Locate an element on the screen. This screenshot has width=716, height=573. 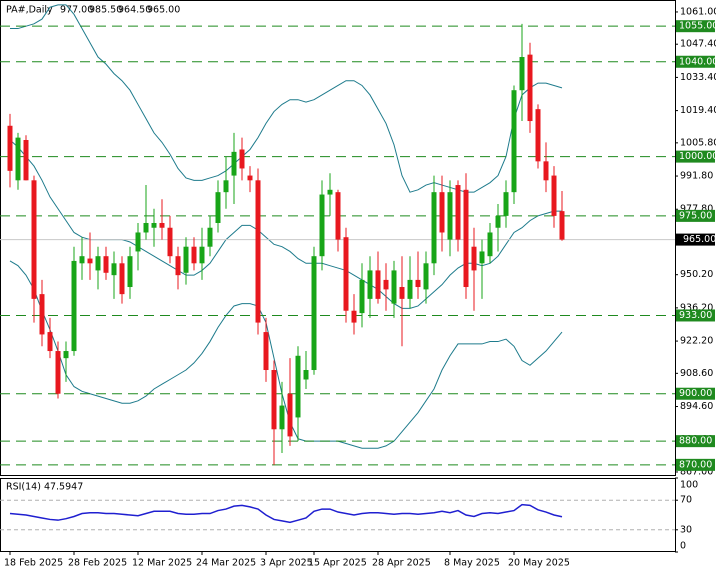
rsi-y-tick-label: 30 is located at coordinates (686, 529).